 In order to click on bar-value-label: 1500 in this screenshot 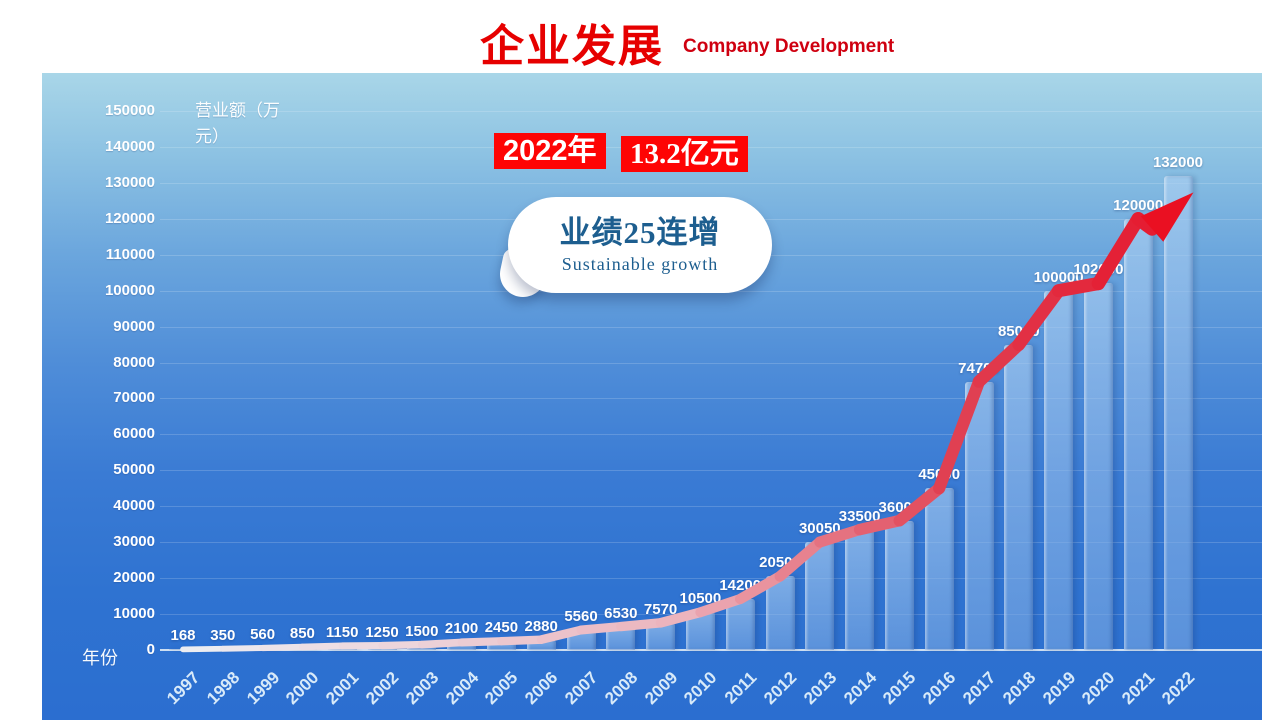, I will do `click(422, 631)`.